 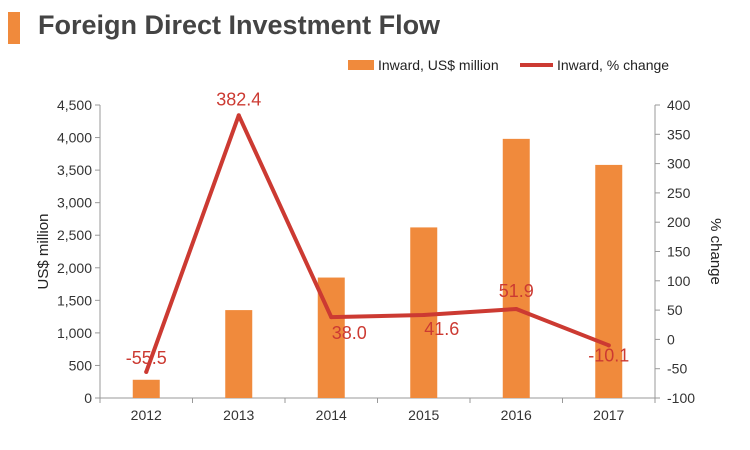 What do you see at coordinates (441, 329) in the screenshot?
I see `data-label: 41.6` at bounding box center [441, 329].